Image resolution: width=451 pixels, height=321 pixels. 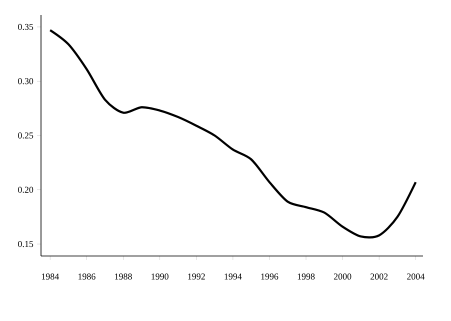 What do you see at coordinates (26, 27) in the screenshot?
I see `y-tick-label: 0.35` at bounding box center [26, 27].